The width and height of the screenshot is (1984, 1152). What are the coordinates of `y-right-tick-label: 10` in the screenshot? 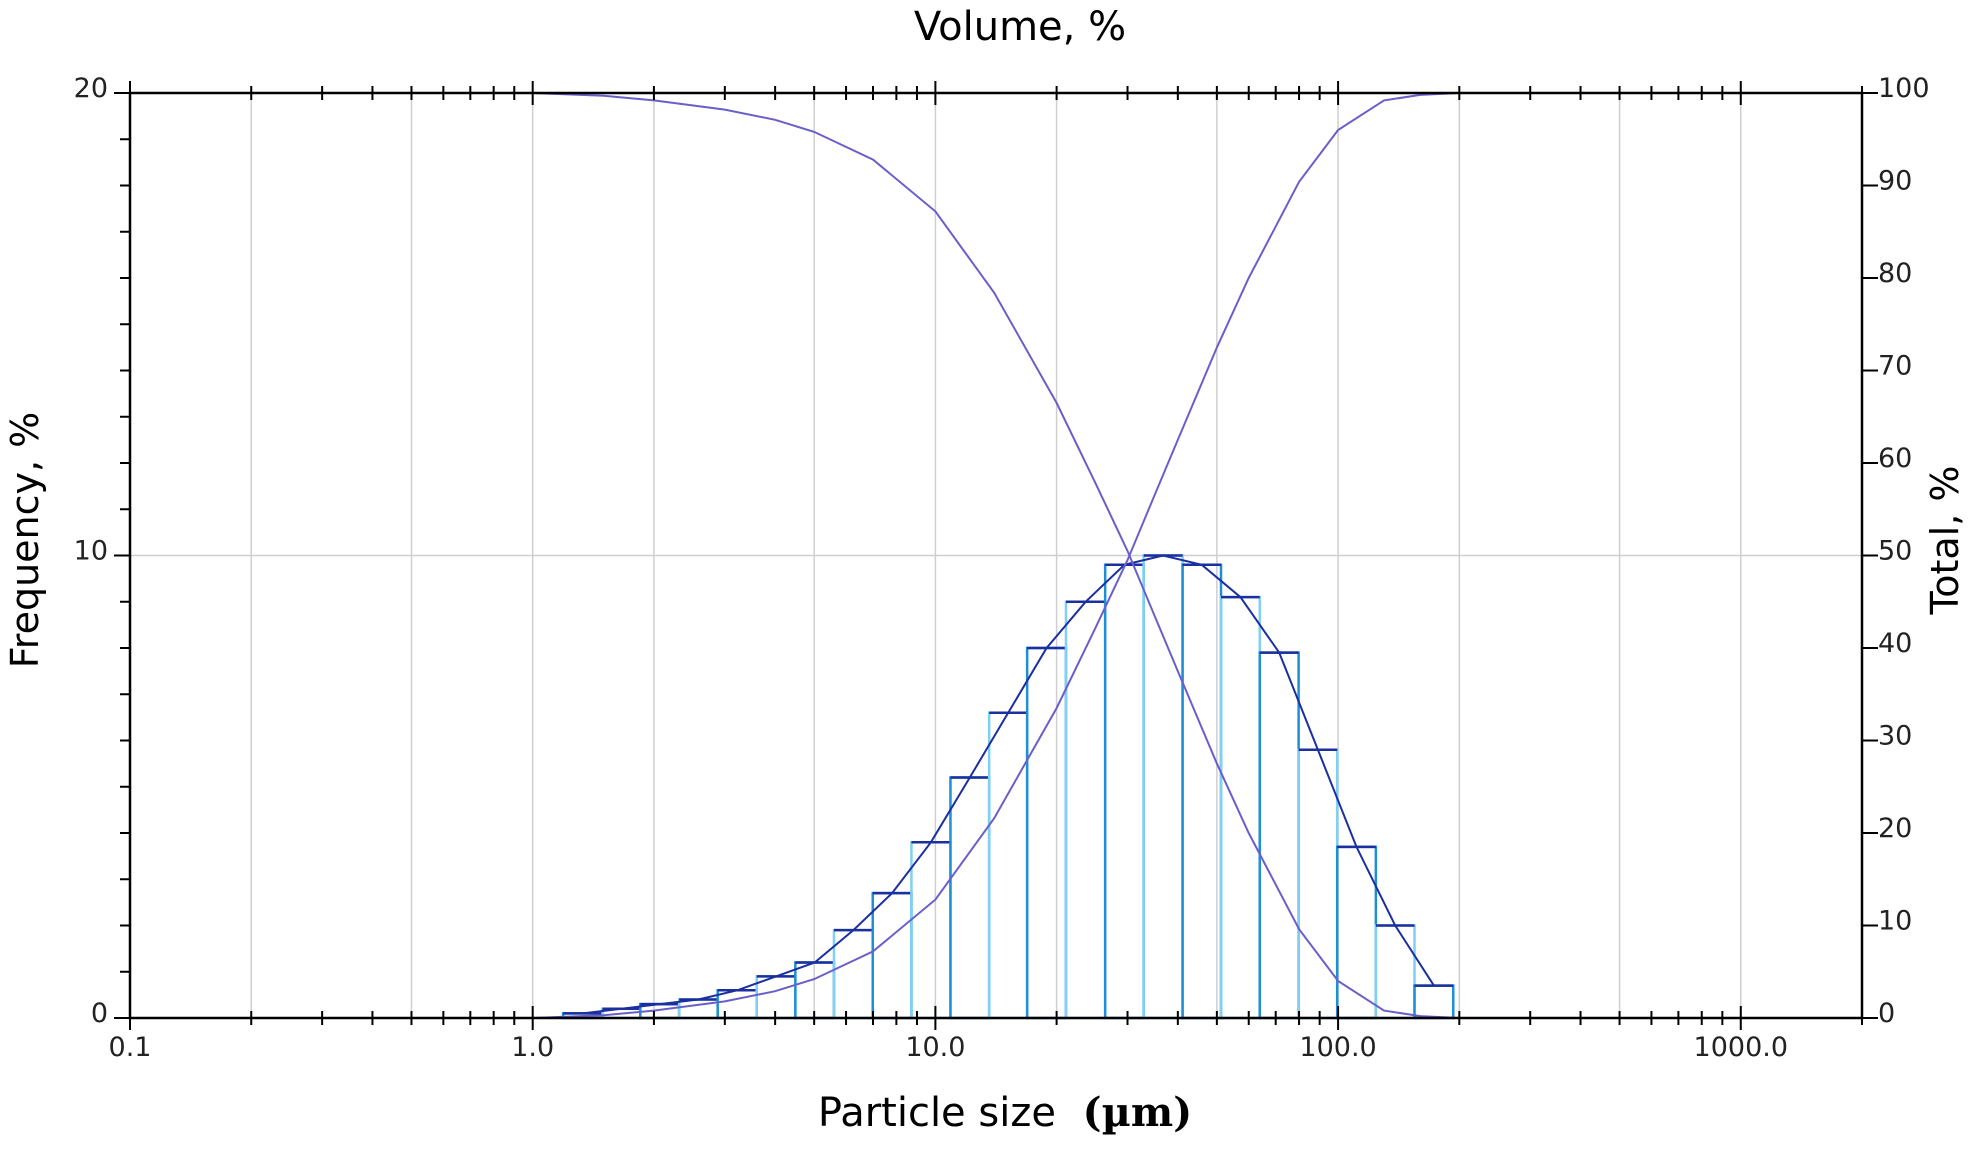 It's located at (1895, 921).